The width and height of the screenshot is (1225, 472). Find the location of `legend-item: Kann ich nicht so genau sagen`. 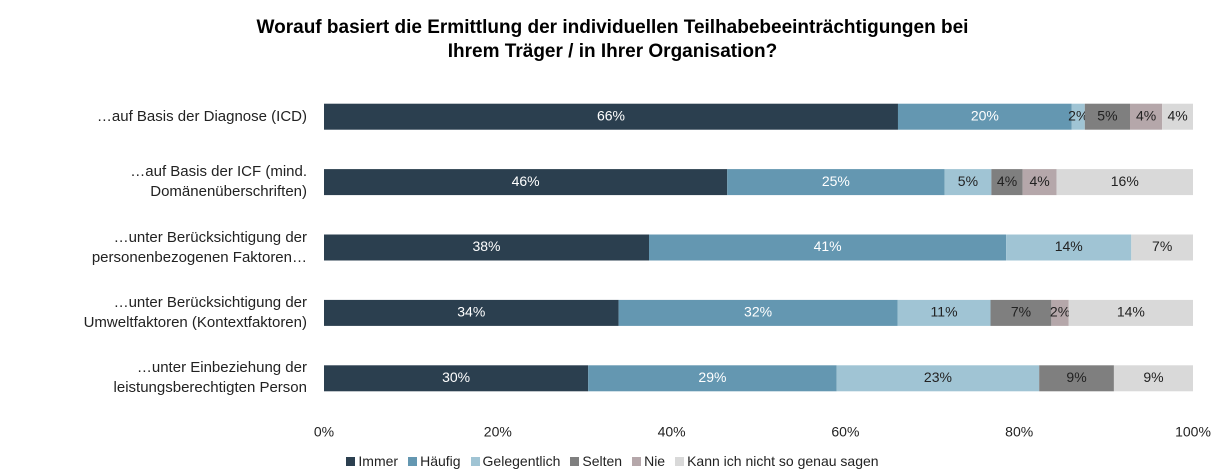

legend-item: Kann ich nicht so genau sagen is located at coordinates (777, 461).